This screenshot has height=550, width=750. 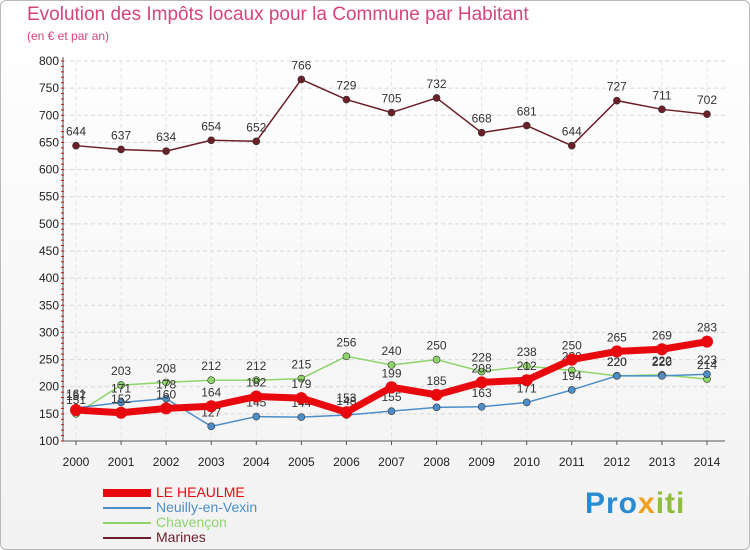 I want to click on data-label: 637, so click(x=121, y=135).